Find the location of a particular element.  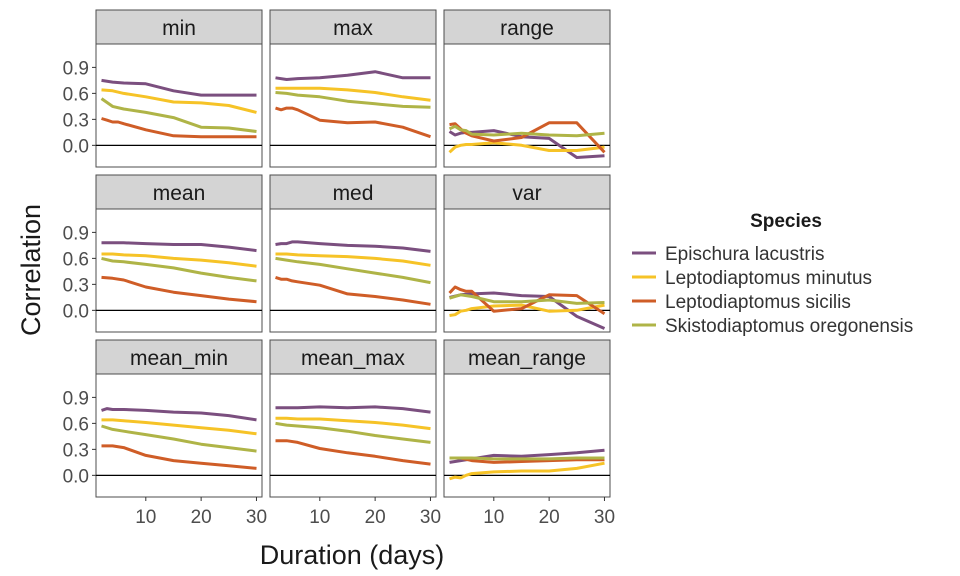

facet-max: max is located at coordinates (353, 88).